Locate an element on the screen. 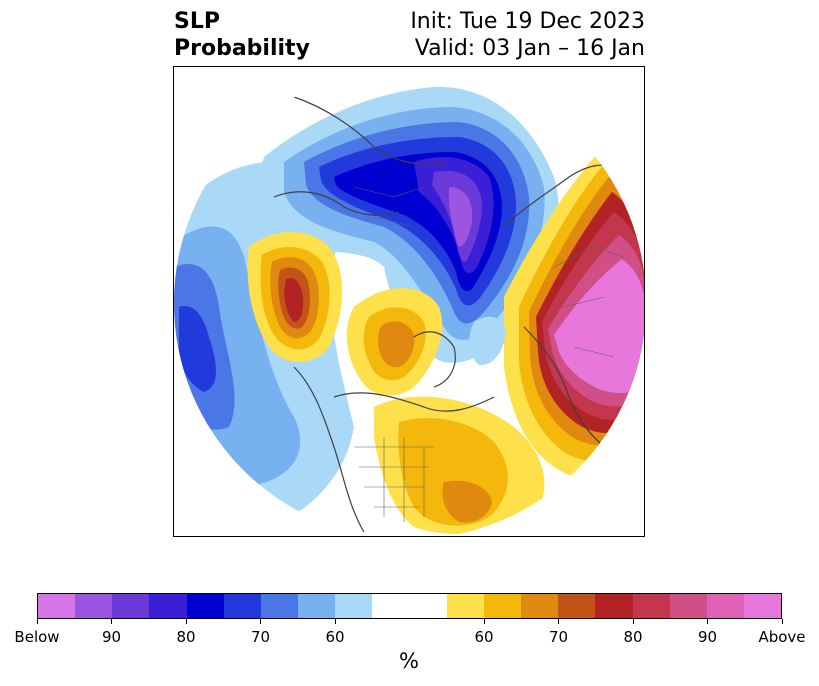  colorbar-tick-label: Below is located at coordinates (37, 637).